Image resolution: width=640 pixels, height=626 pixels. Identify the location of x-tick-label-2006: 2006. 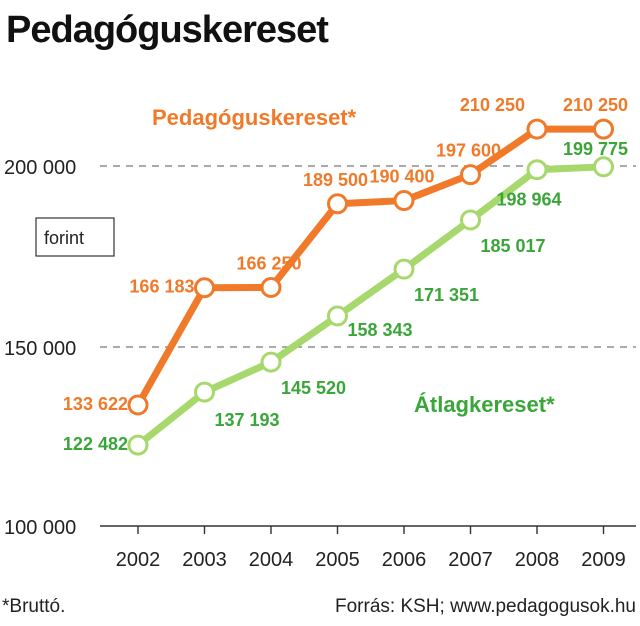
(404, 560).